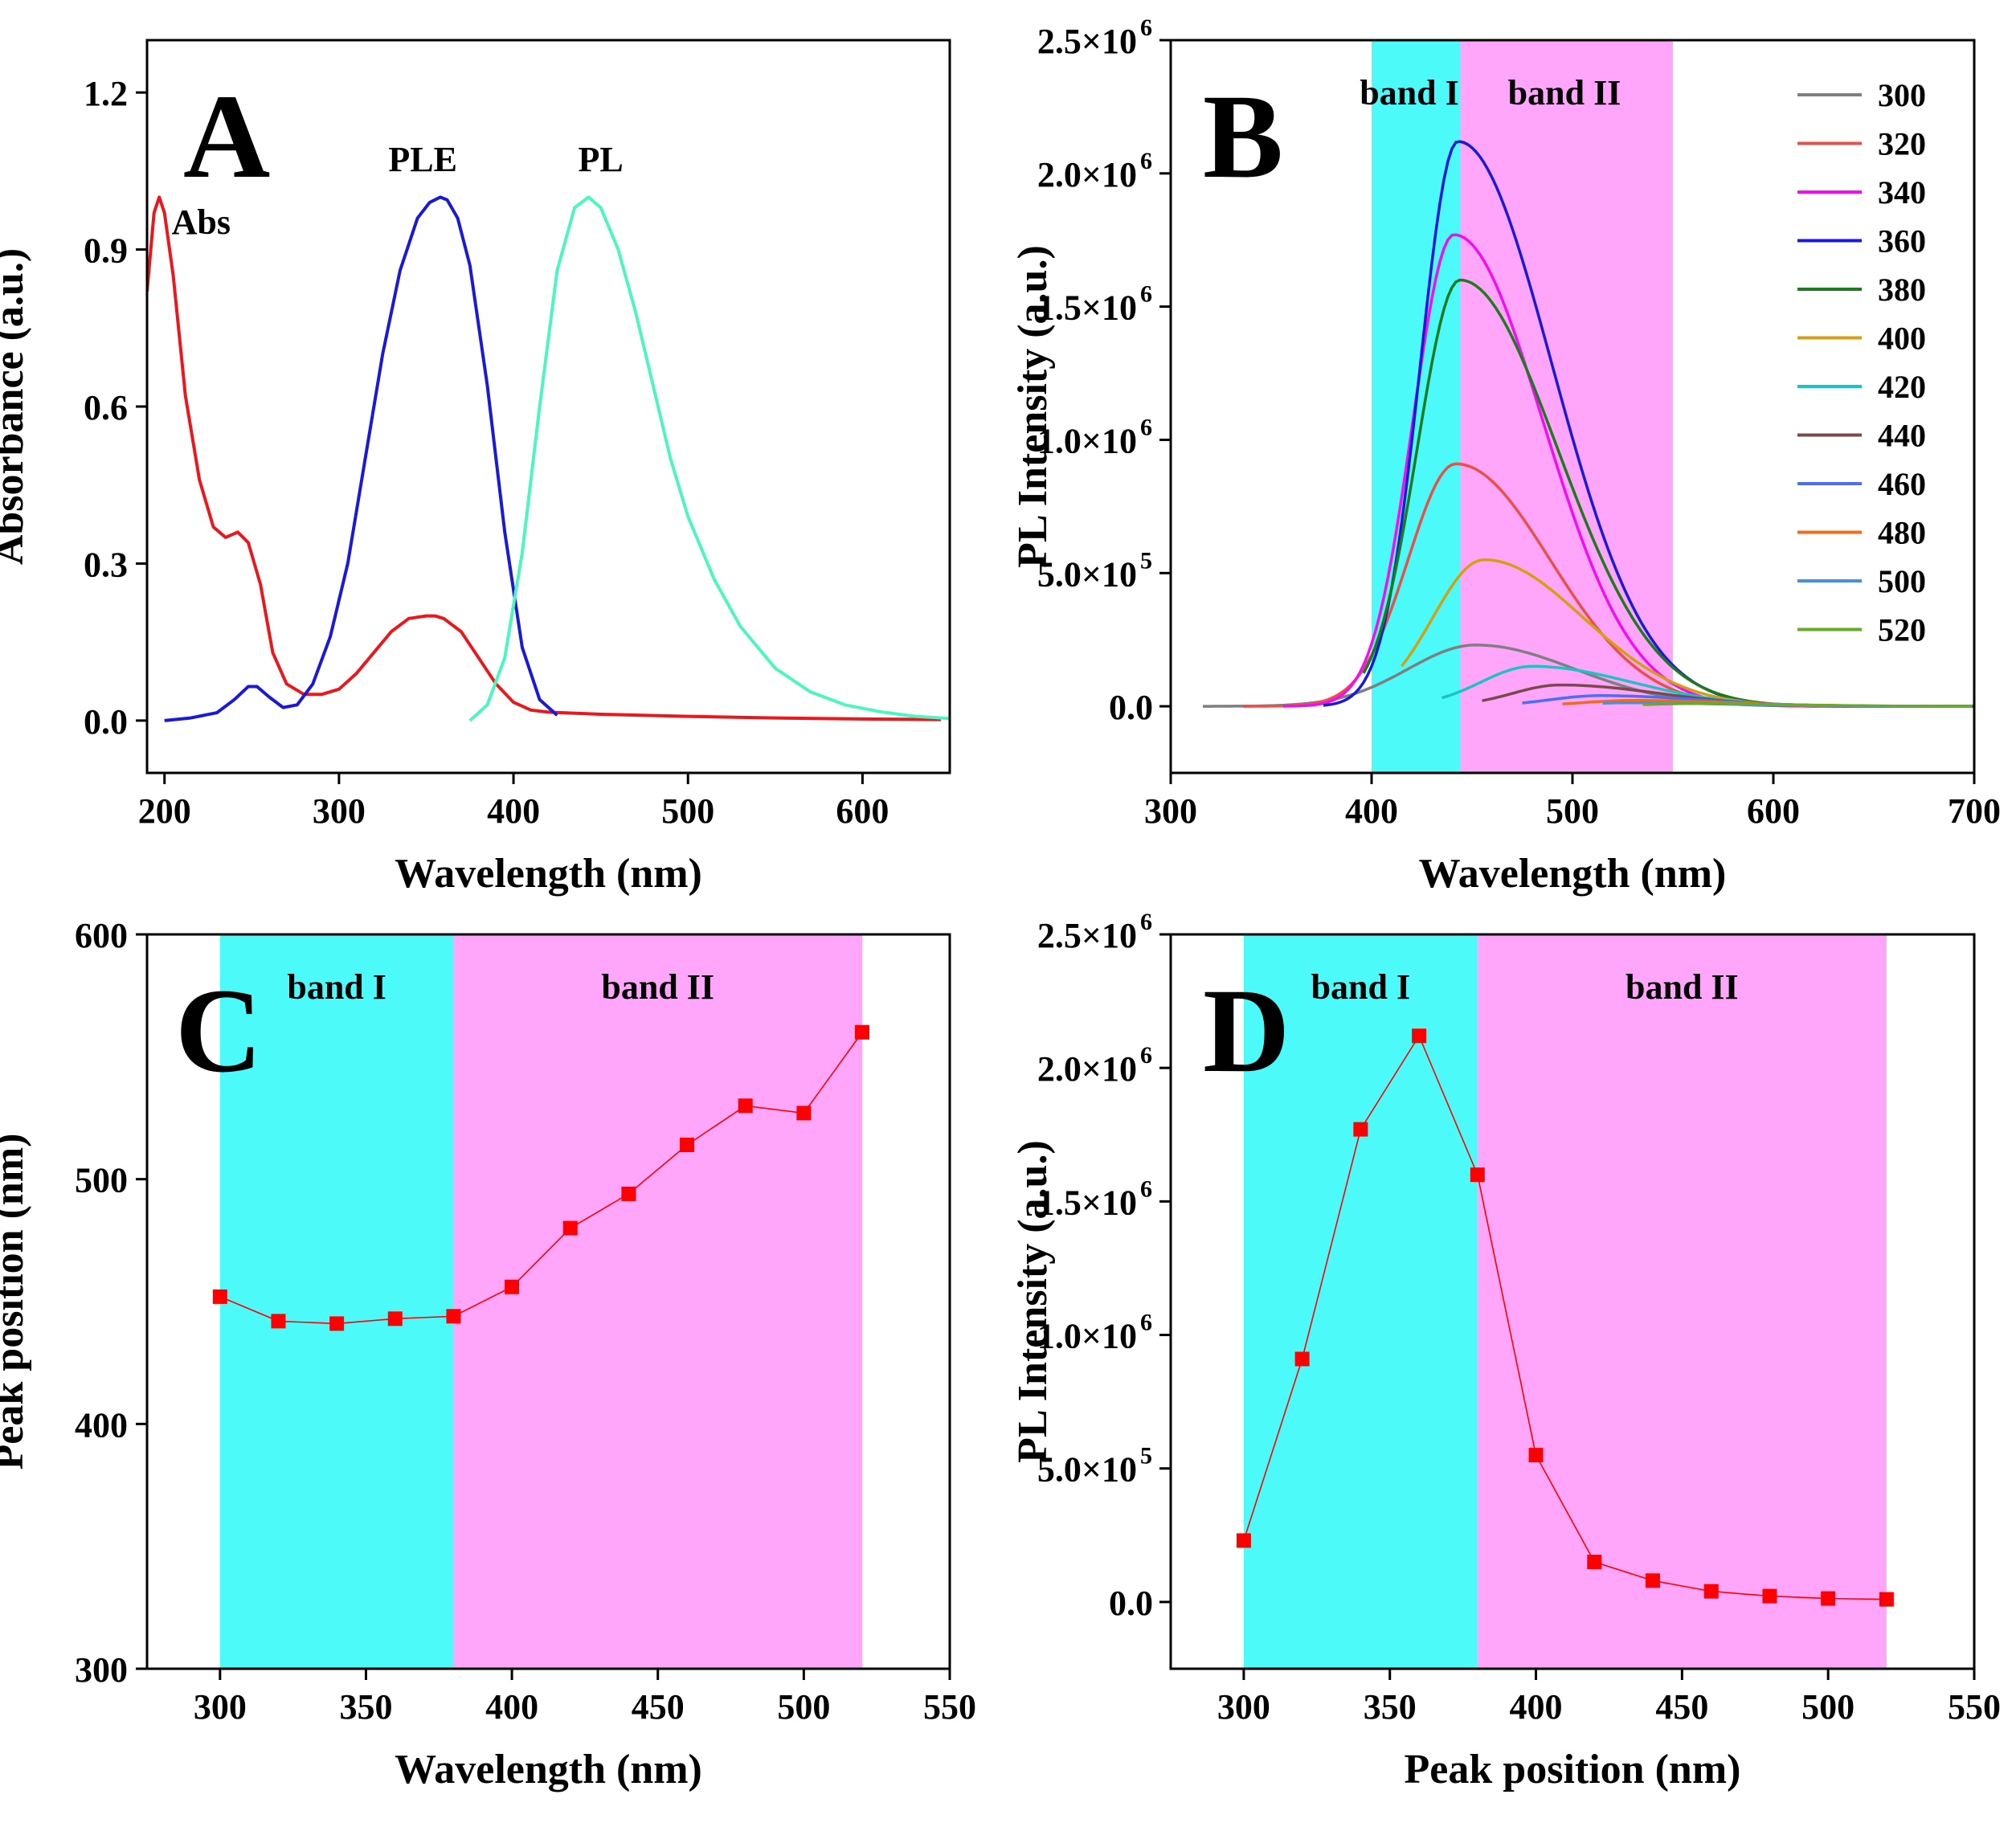 The image size is (2016, 1823). What do you see at coordinates (1974, 1707) in the screenshot?
I see `x-tick-label: 550` at bounding box center [1974, 1707].